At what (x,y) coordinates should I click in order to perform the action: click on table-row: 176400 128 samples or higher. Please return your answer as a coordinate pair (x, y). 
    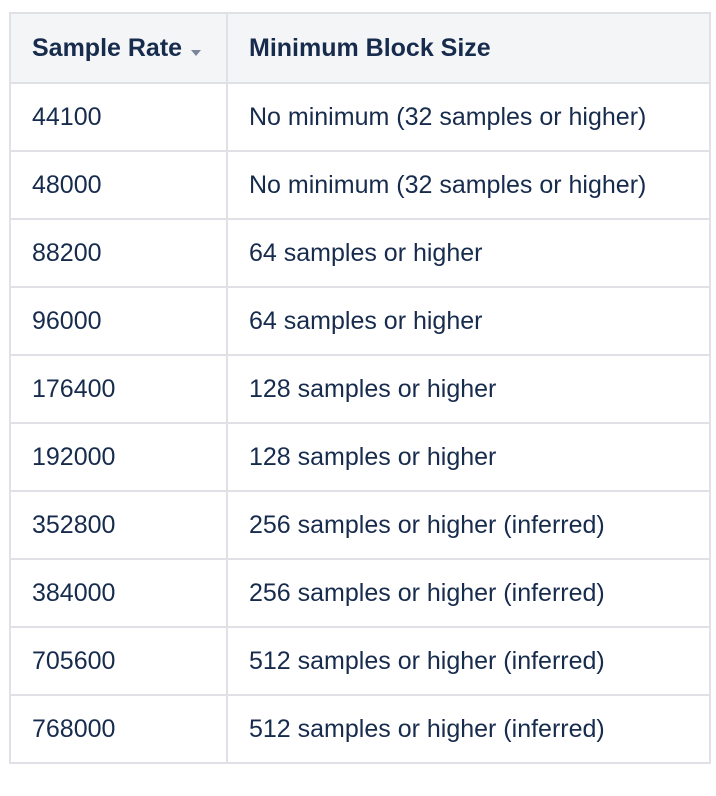
    Looking at the image, I should click on (360, 389).